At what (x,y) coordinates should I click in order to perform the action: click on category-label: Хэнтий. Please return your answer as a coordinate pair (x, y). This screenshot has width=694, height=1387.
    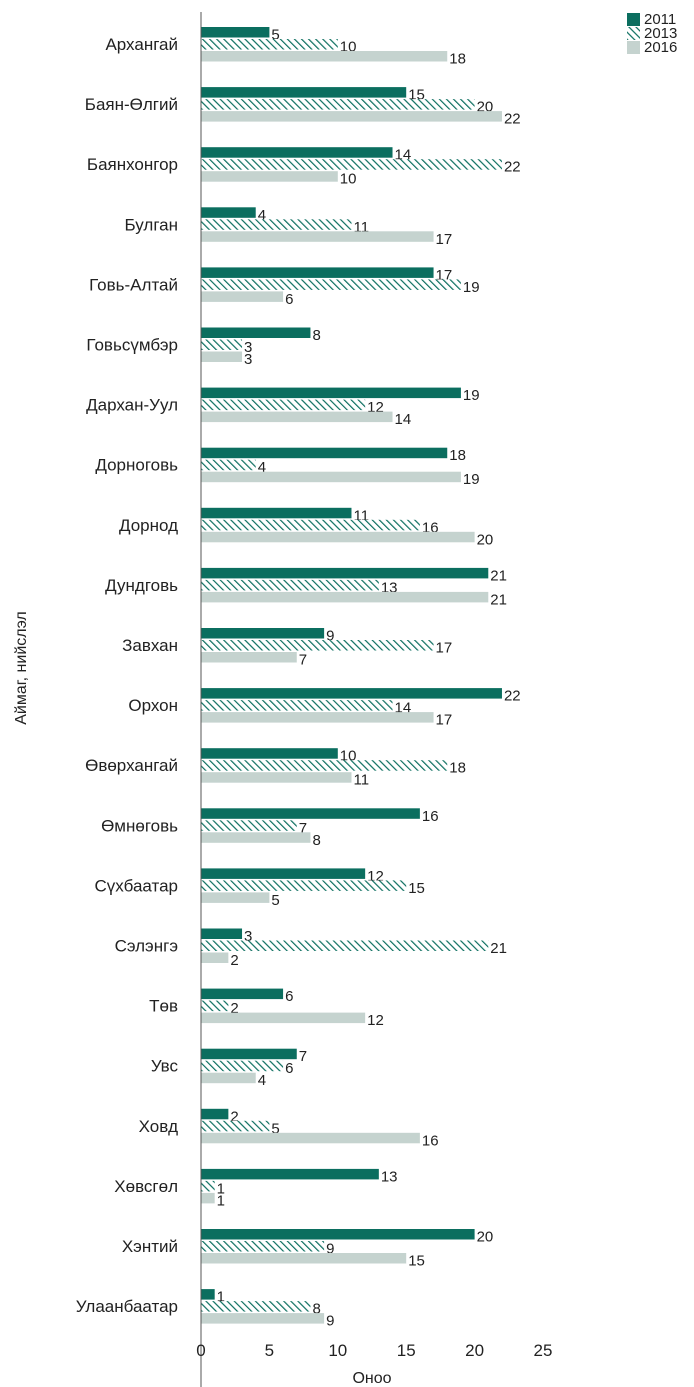
    Looking at the image, I should click on (150, 1246).